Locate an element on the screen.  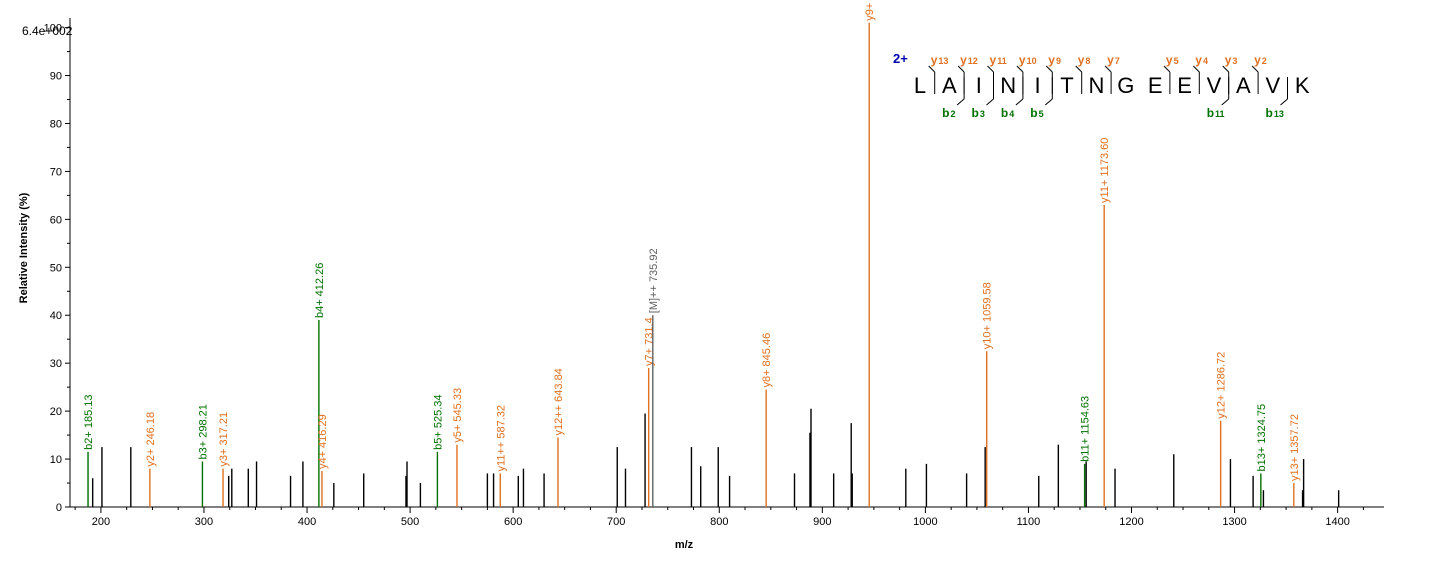
peak-label: y5+ 545.33 is located at coordinates (458, 415).